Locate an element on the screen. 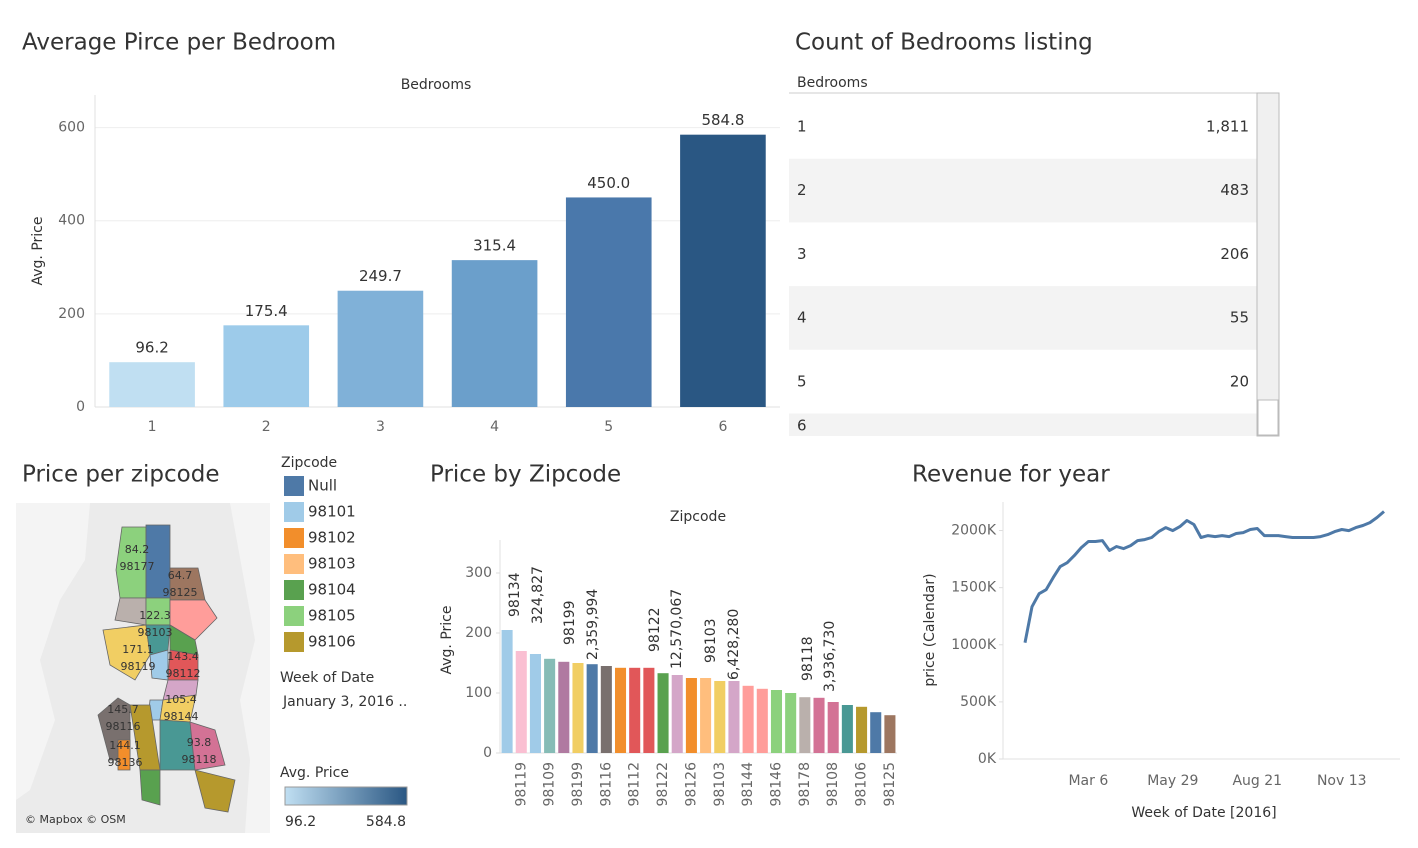 This screenshot has height=848, width=1418. legend-swatch is located at coordinates (294, 512).